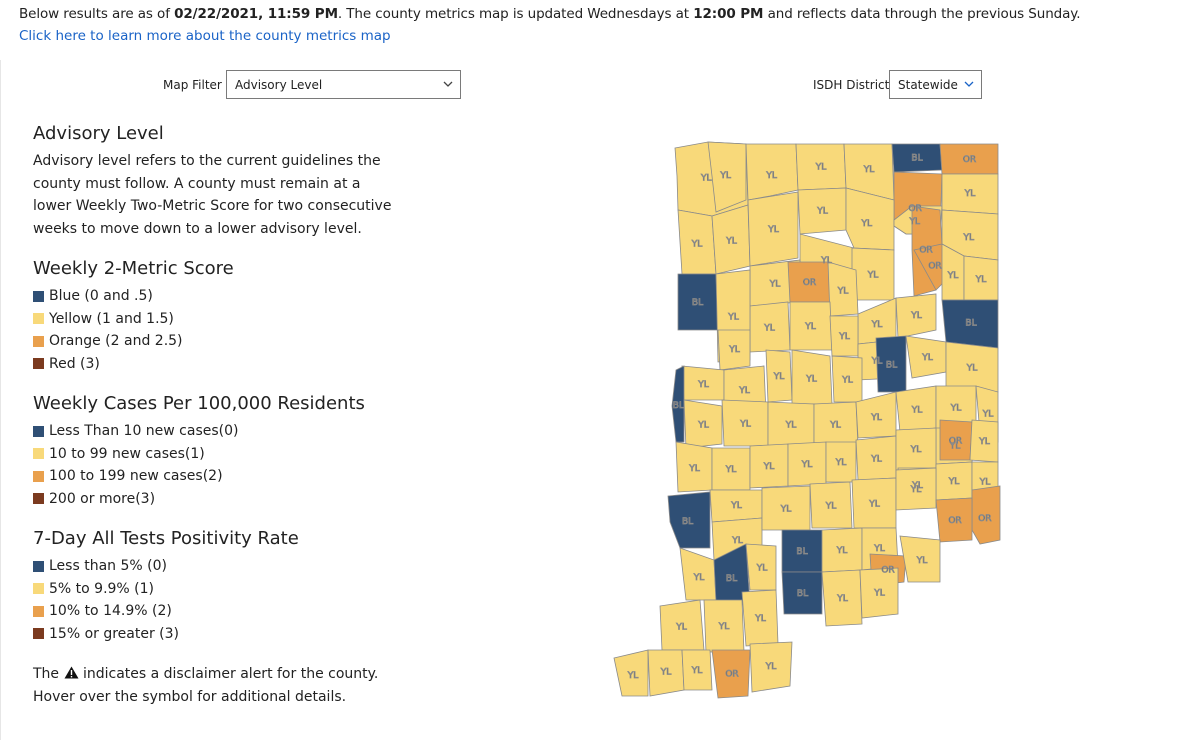 The width and height of the screenshot is (1200, 740). What do you see at coordinates (448, 84) in the screenshot?
I see `chevron-down-icon` at bounding box center [448, 84].